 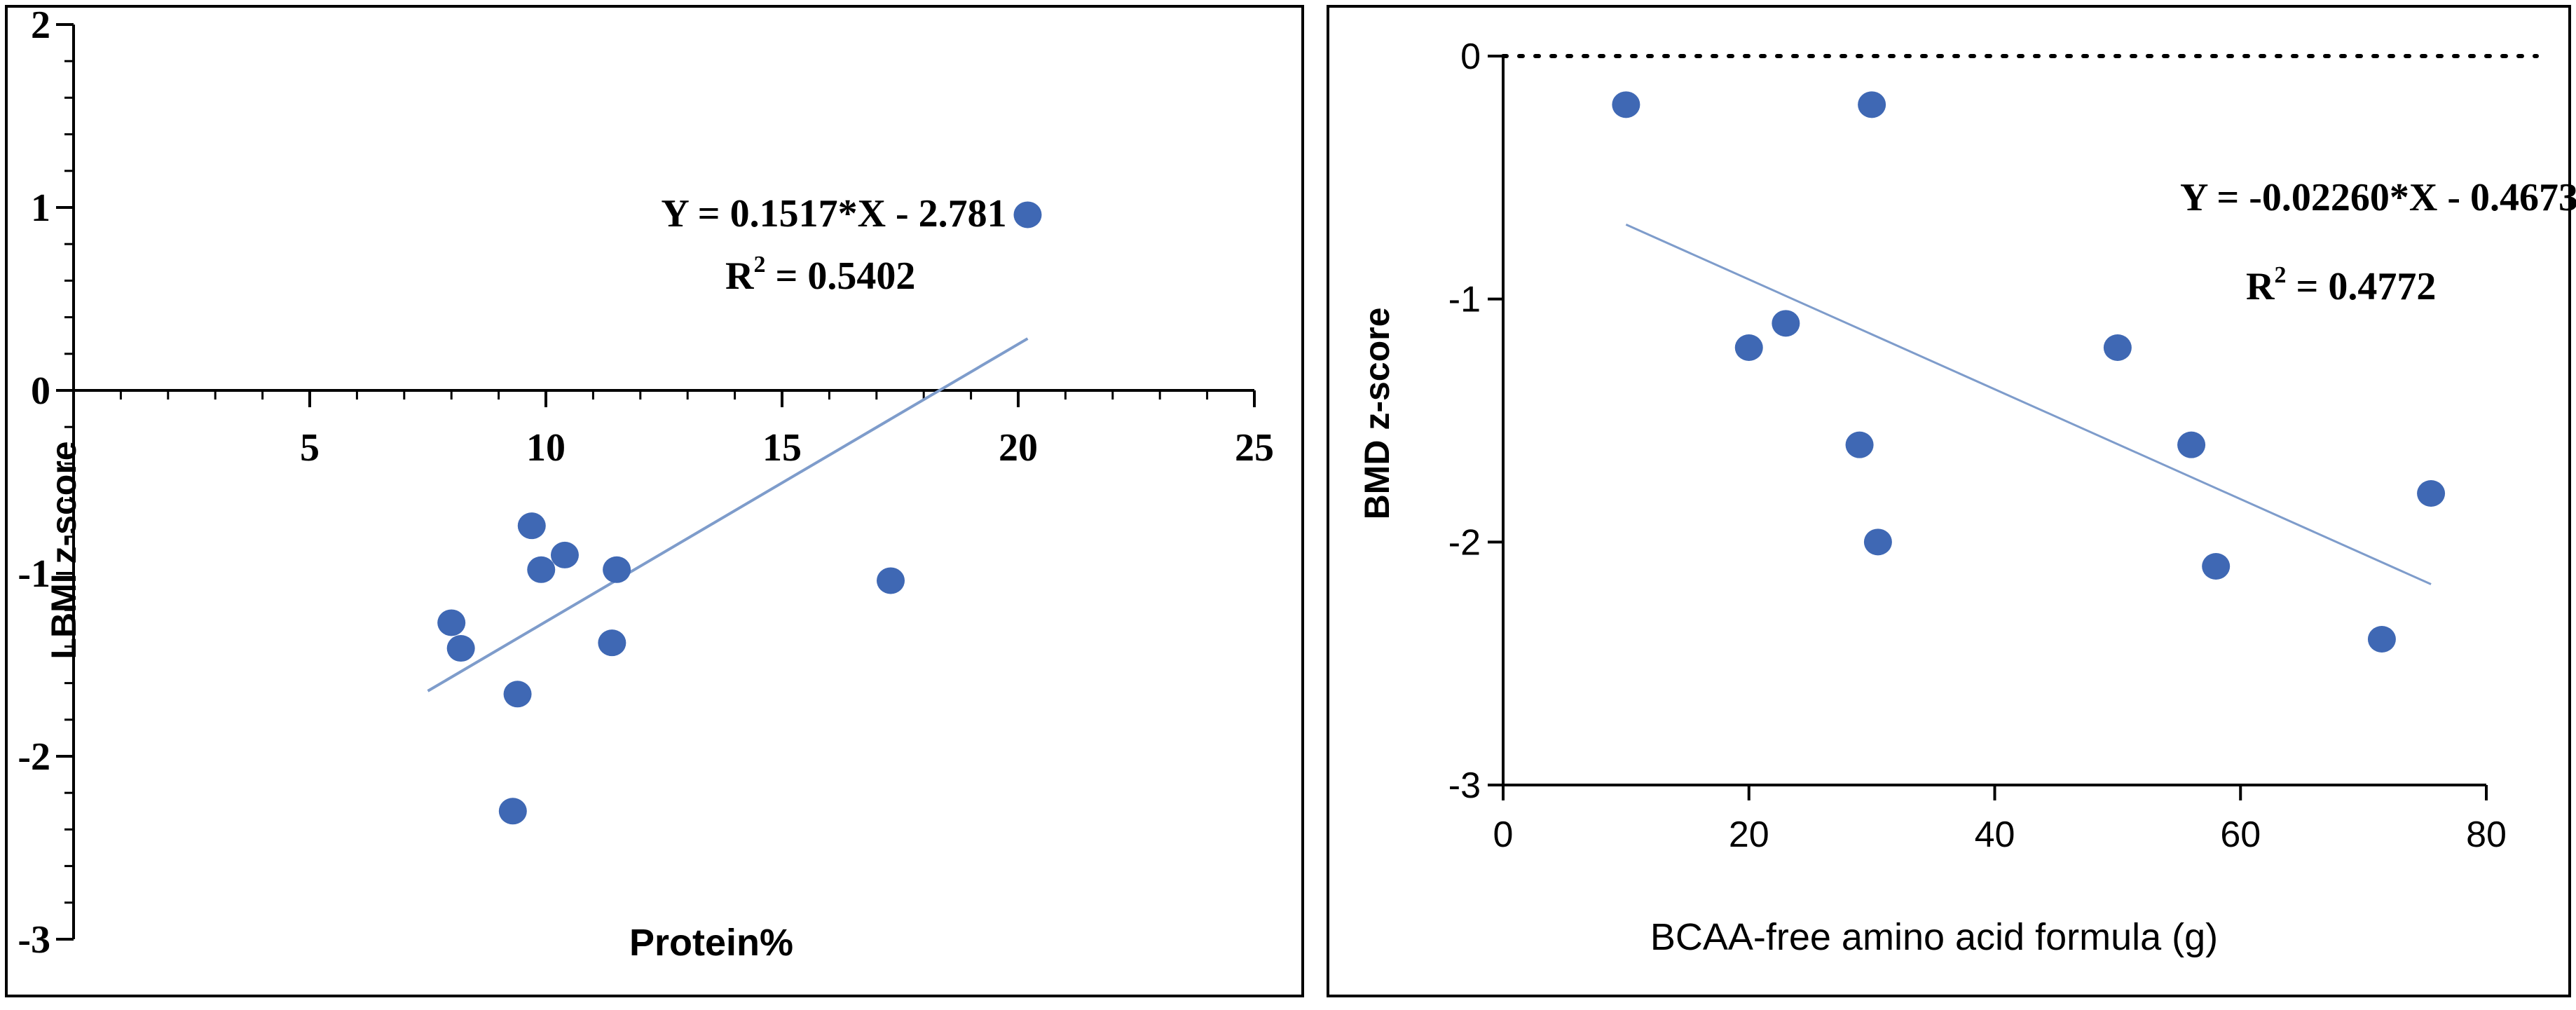 What do you see at coordinates (782, 448) in the screenshot?
I see `lbmi-x-tick-label: 15` at bounding box center [782, 448].